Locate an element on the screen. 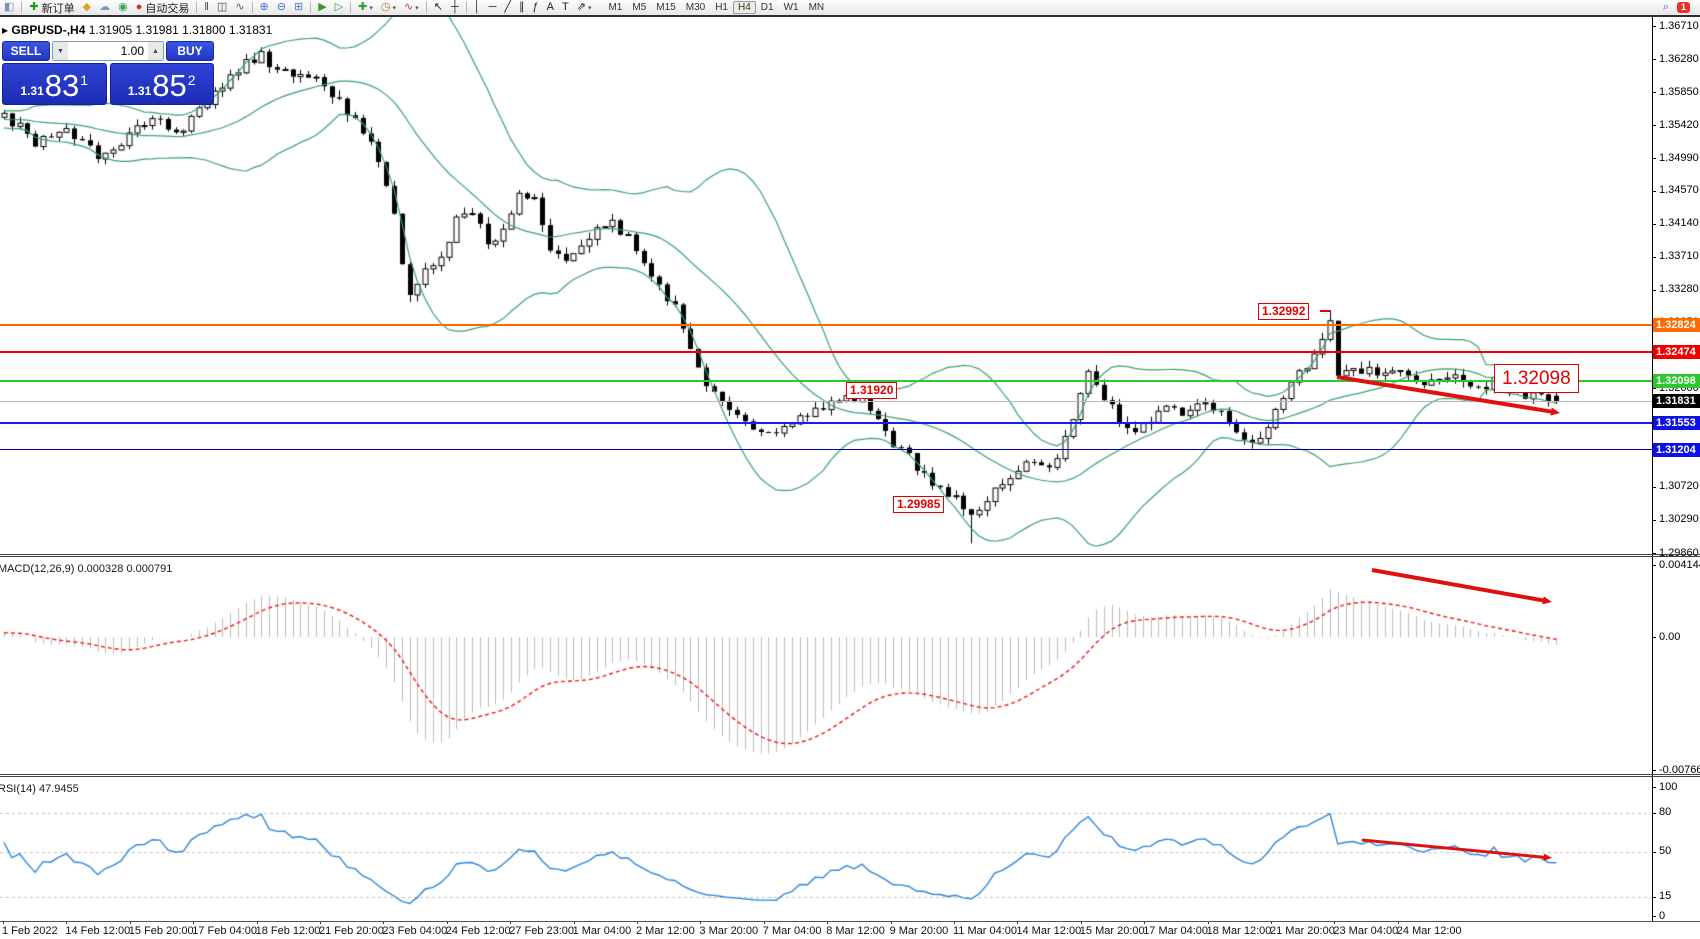  timeframe-button-m1: M1 is located at coordinates (615, 7).